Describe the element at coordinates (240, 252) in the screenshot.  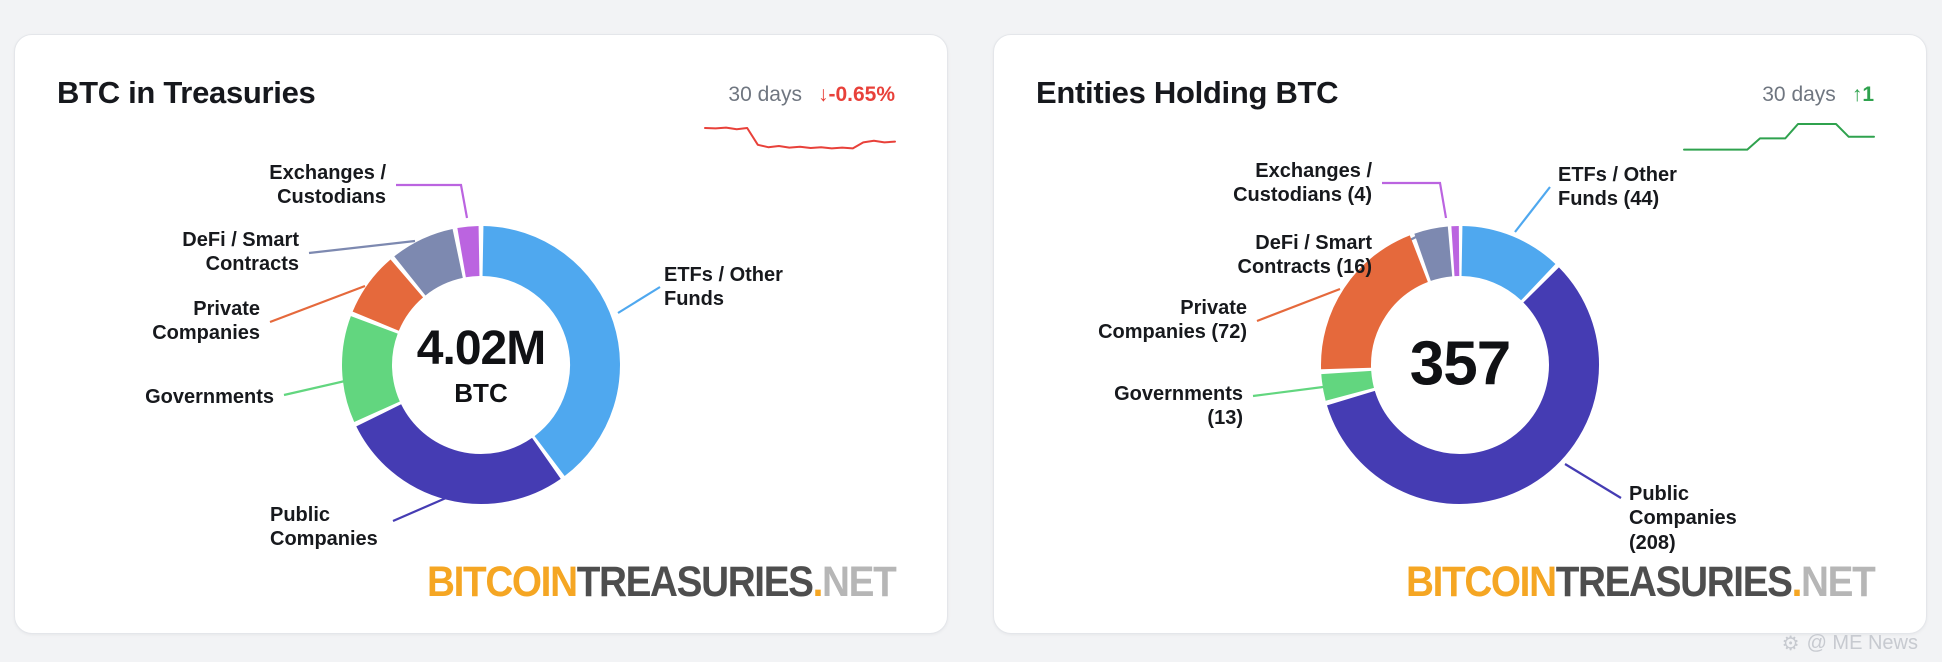
I see `label-defi-smart-contracts: DeFi / Smart Contracts` at that location.